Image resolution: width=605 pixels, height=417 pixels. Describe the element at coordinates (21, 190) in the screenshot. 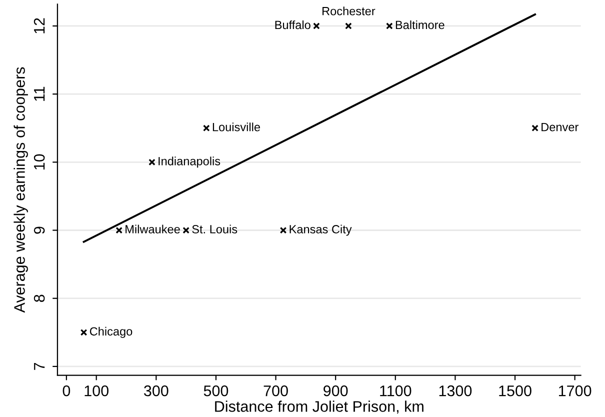

I see `y-axis-title: Average weekly earnings of coopers` at that location.